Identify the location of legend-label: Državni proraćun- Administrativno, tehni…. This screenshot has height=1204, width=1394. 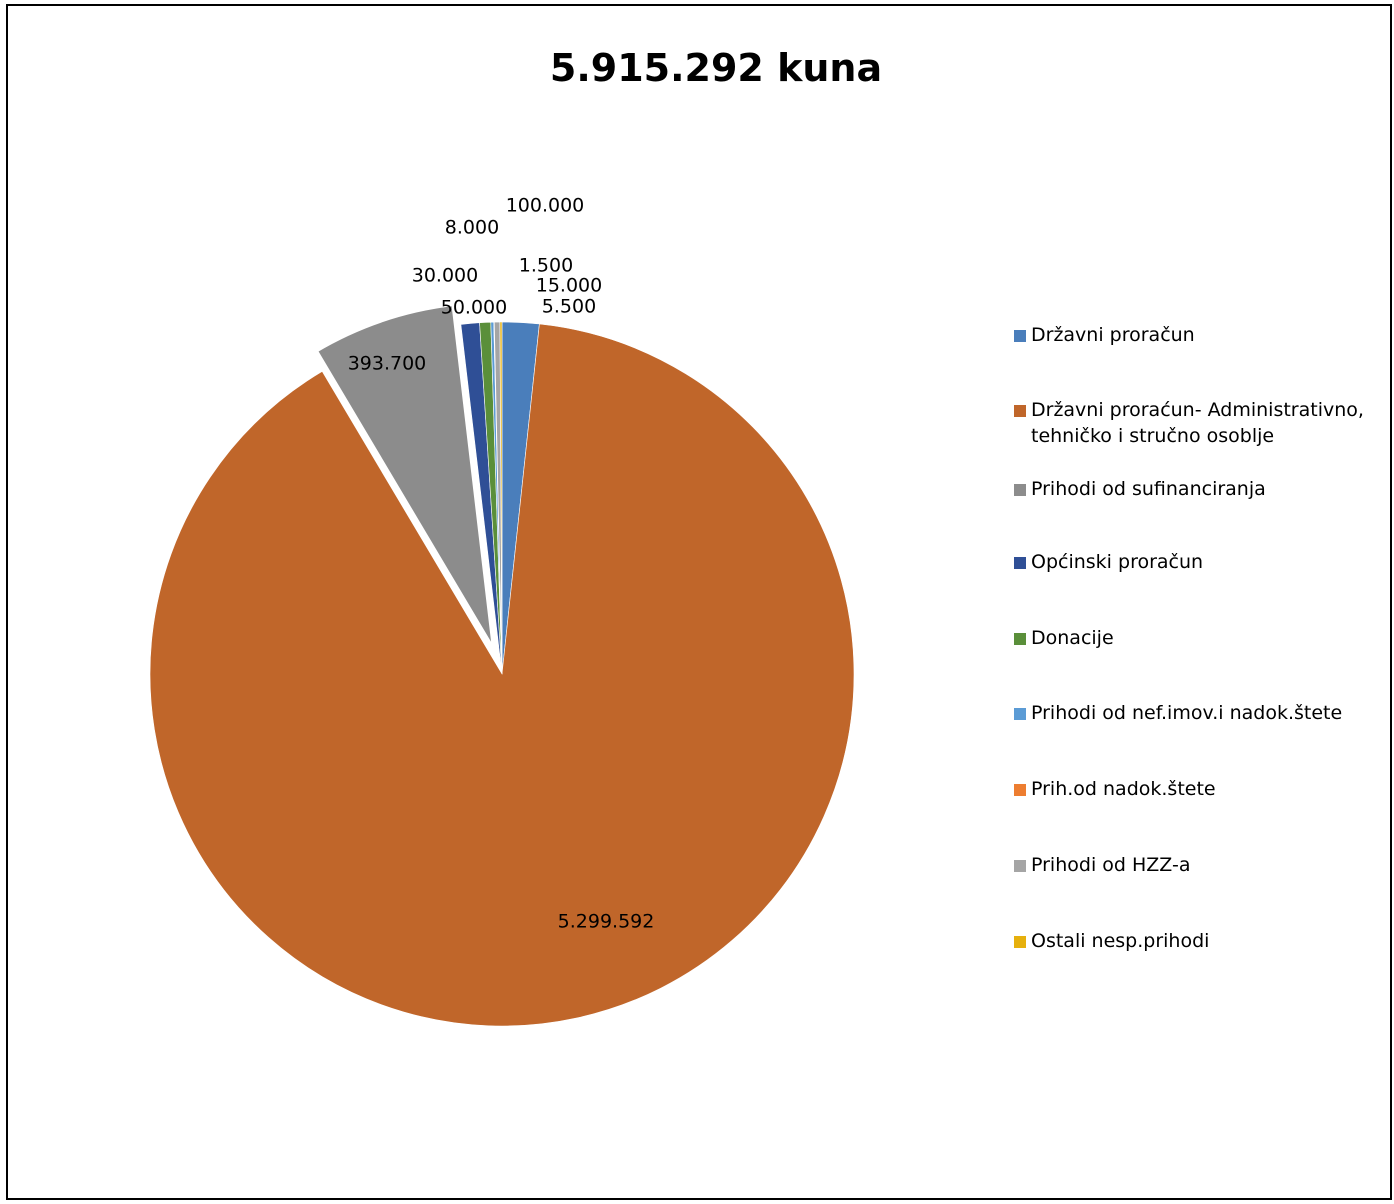
(1197, 423).